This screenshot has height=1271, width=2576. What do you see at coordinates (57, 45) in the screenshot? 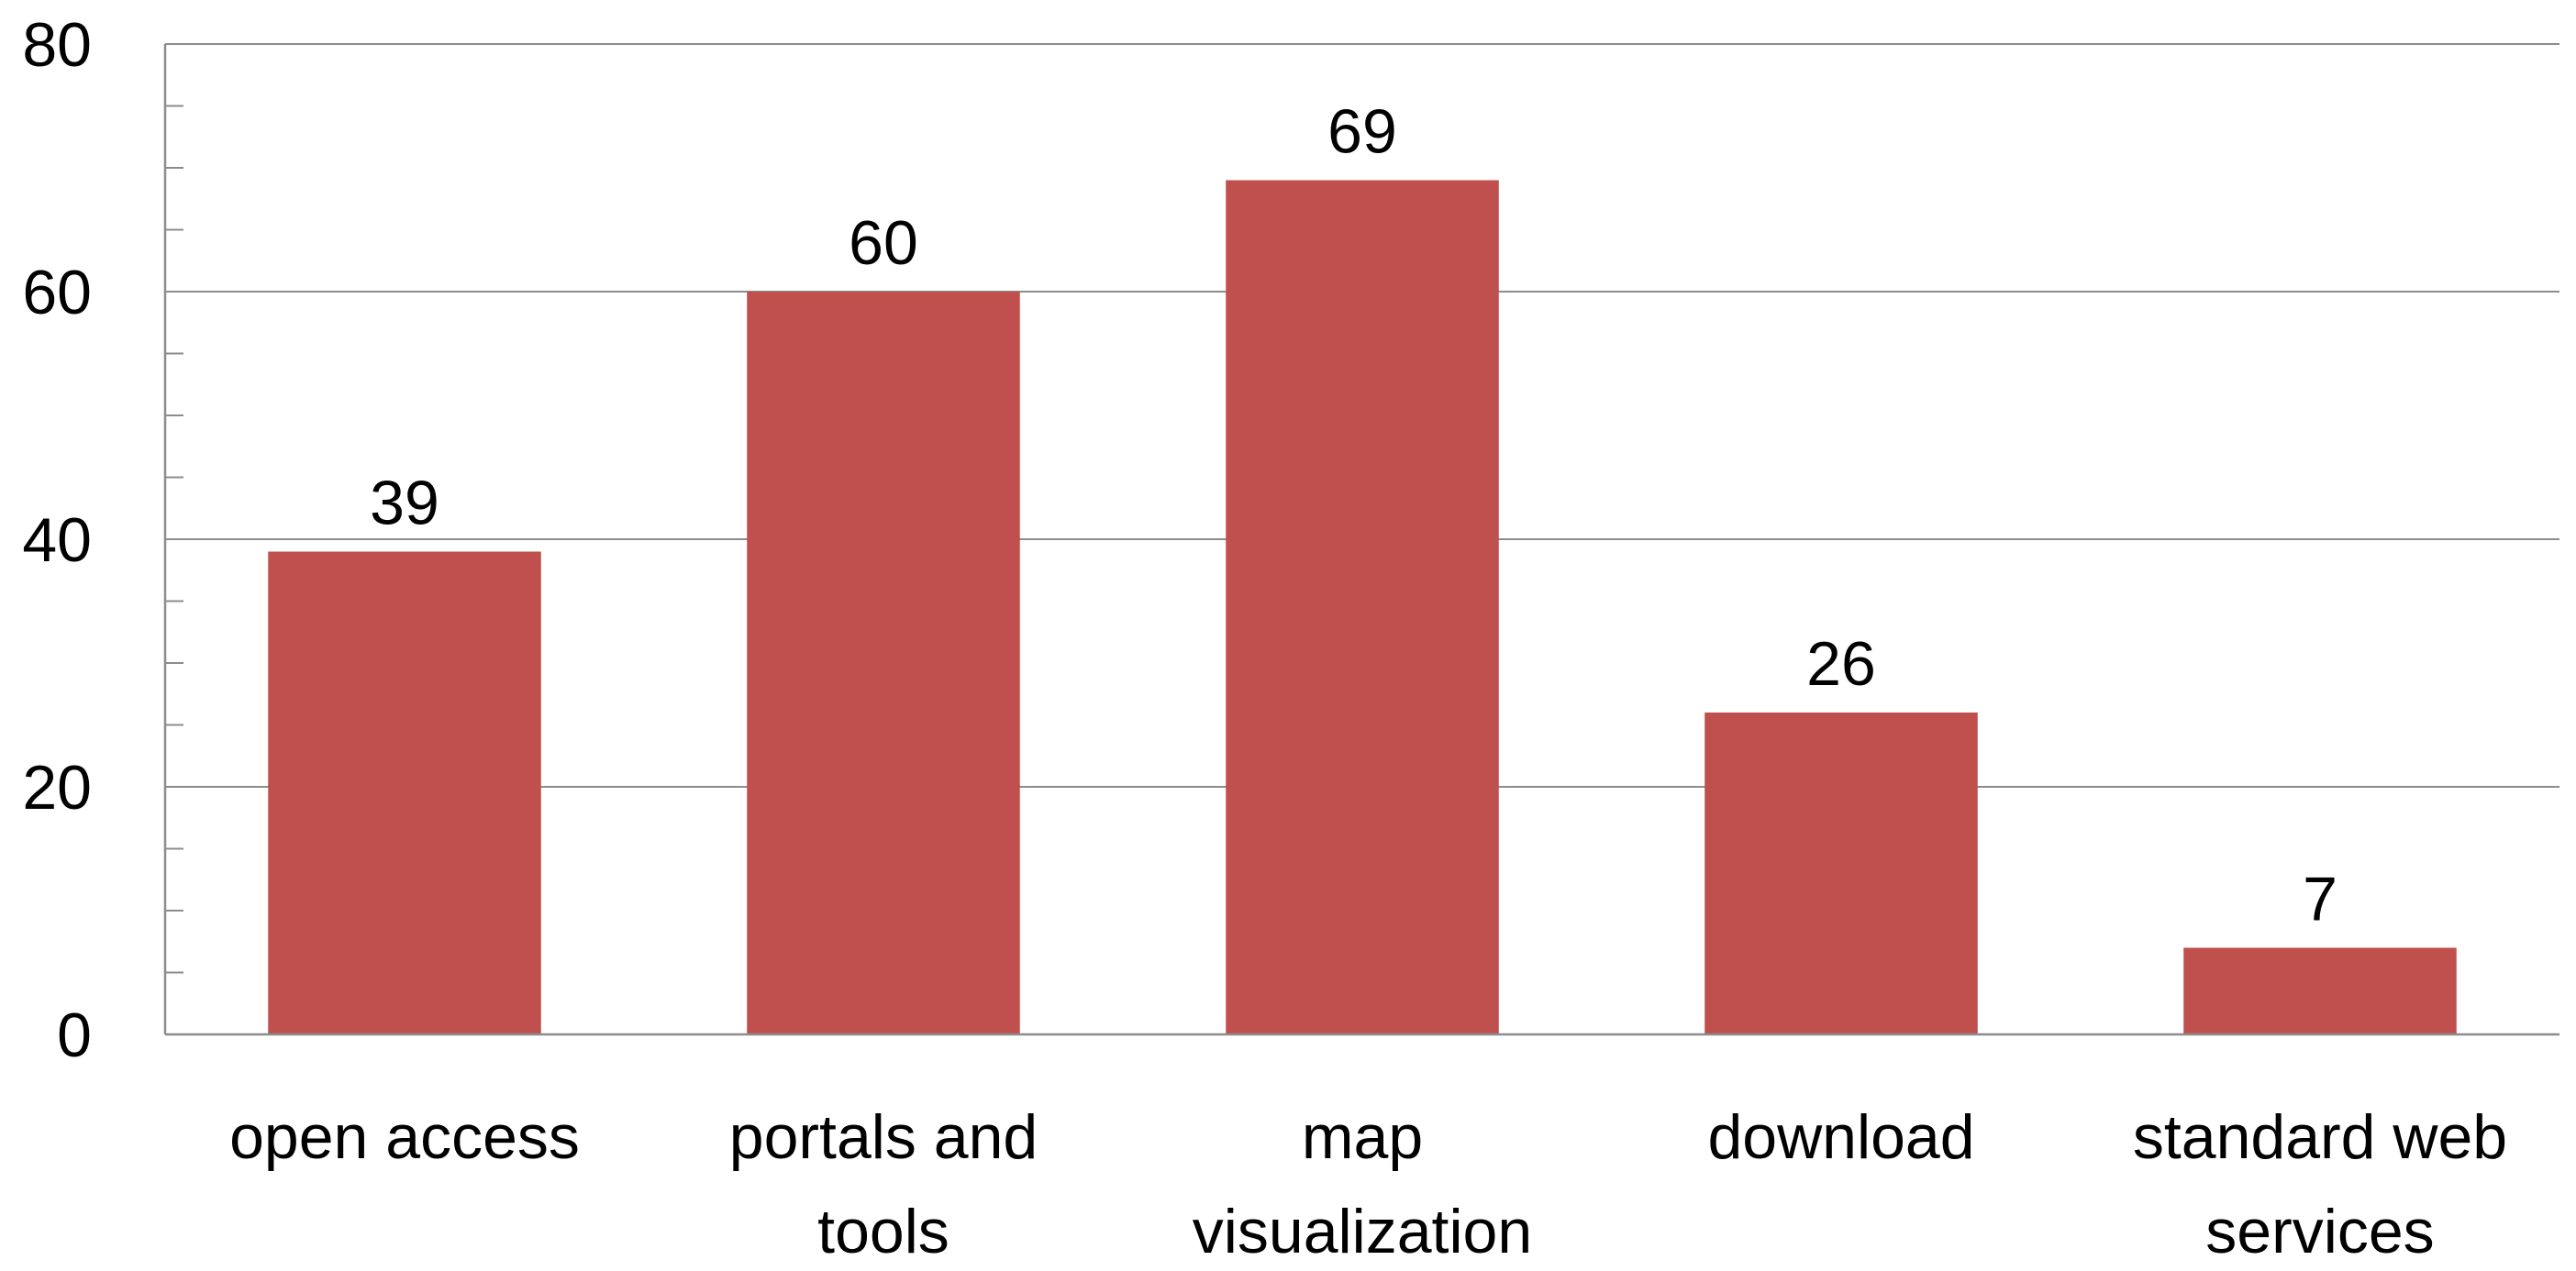
I see `y-tick-label: 80` at bounding box center [57, 45].